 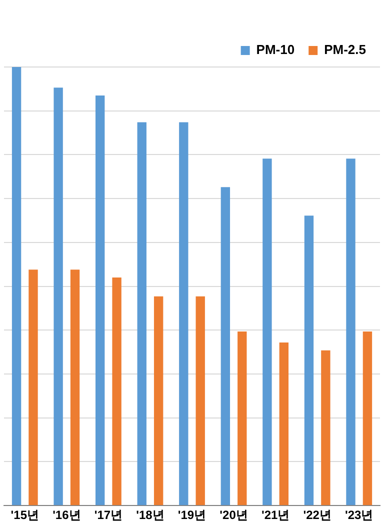 What do you see at coordinates (66, 515) in the screenshot?
I see `x-tick-label: '16년` at bounding box center [66, 515].